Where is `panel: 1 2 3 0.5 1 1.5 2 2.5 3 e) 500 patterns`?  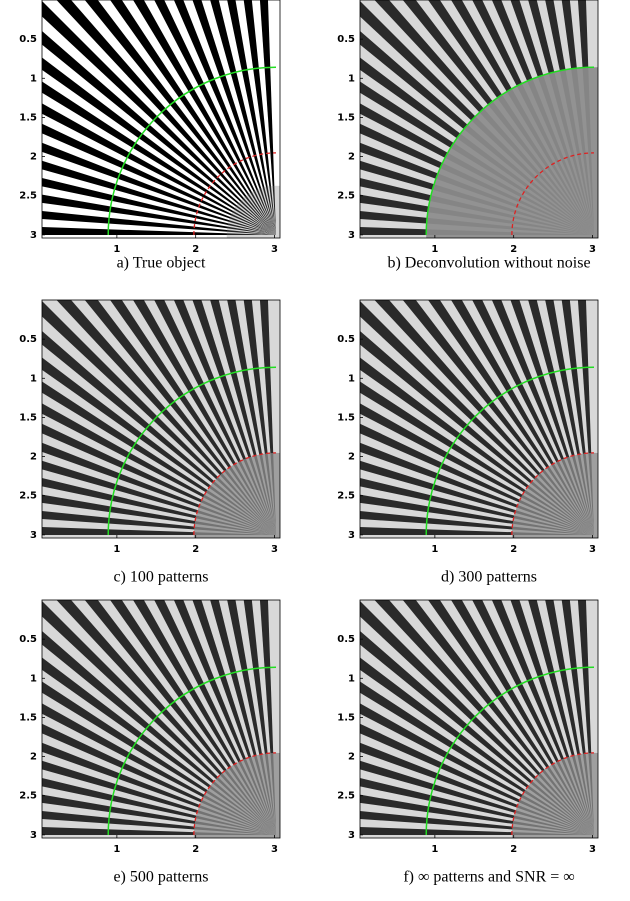 panel: 1 2 3 0.5 1 1.5 2 2.5 3 e) 500 patterns is located at coordinates (150, 742).